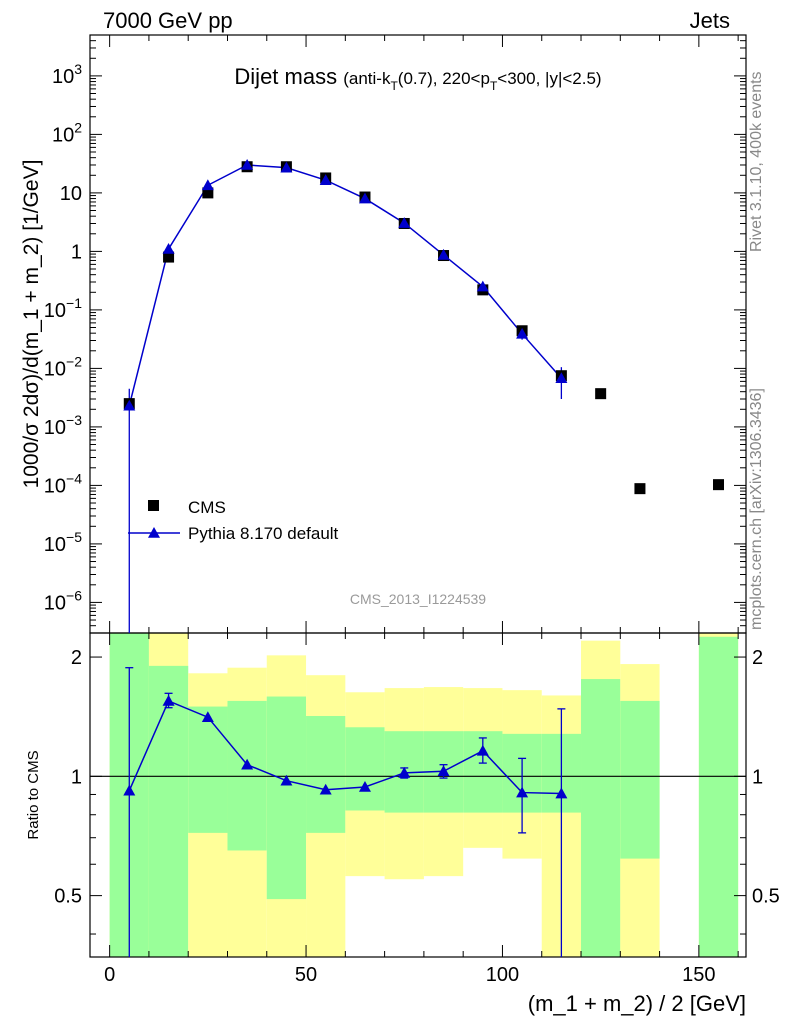  What do you see at coordinates (31, 324) in the screenshot?
I see `main-y-axis-label: 1000/σ 2dσ)/d(m_1 + m_2) [1/GeV]` at bounding box center [31, 324].